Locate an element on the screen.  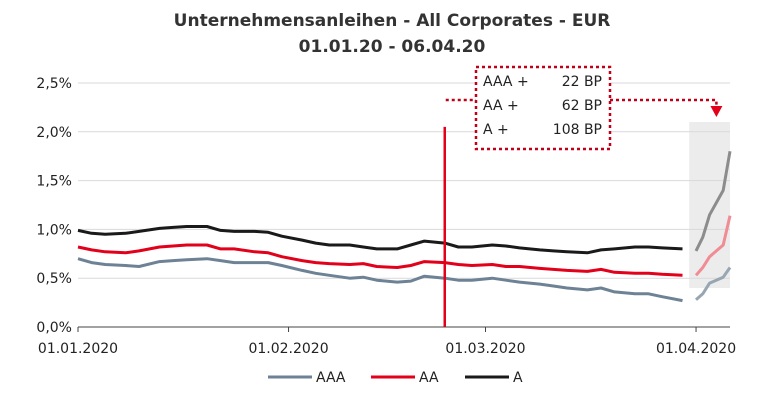
annotation-label: A + is located at coordinates (496, 130).